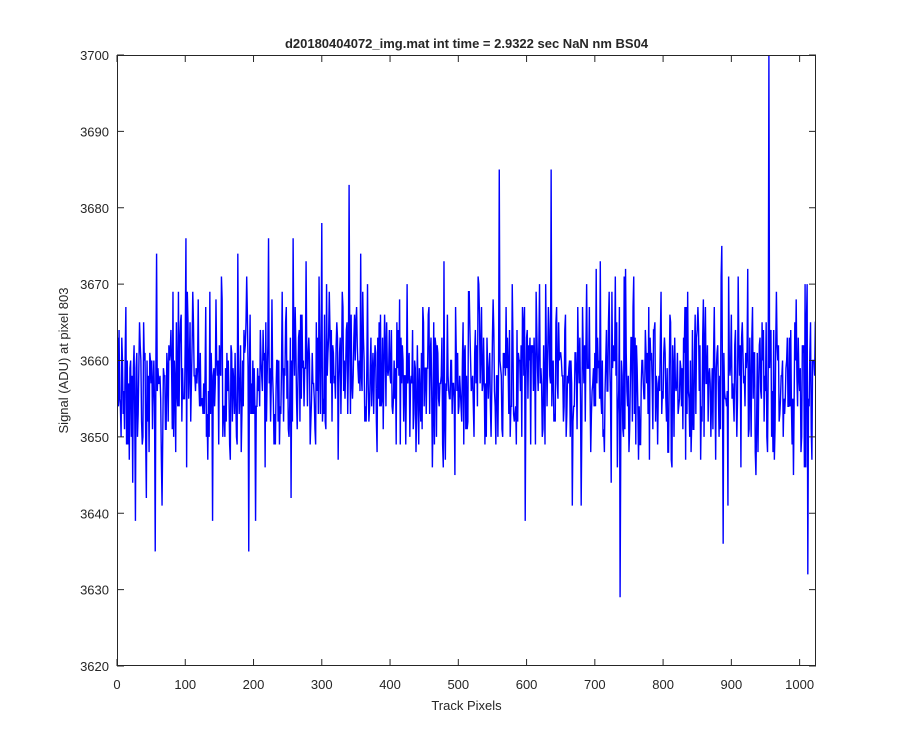 This screenshot has width=900, height=750. Describe the element at coordinates (63, 361) in the screenshot. I see `y-axis-label: Signal (ADU) at pixel 803` at that location.